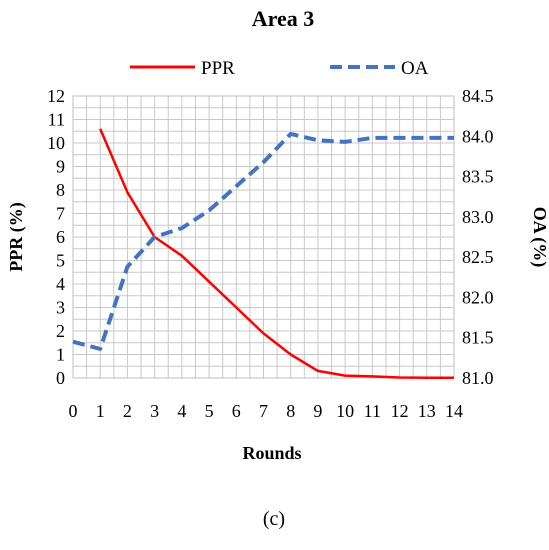 The image size is (549, 550). I want to click on x-tick-label: 2, so click(127, 411).